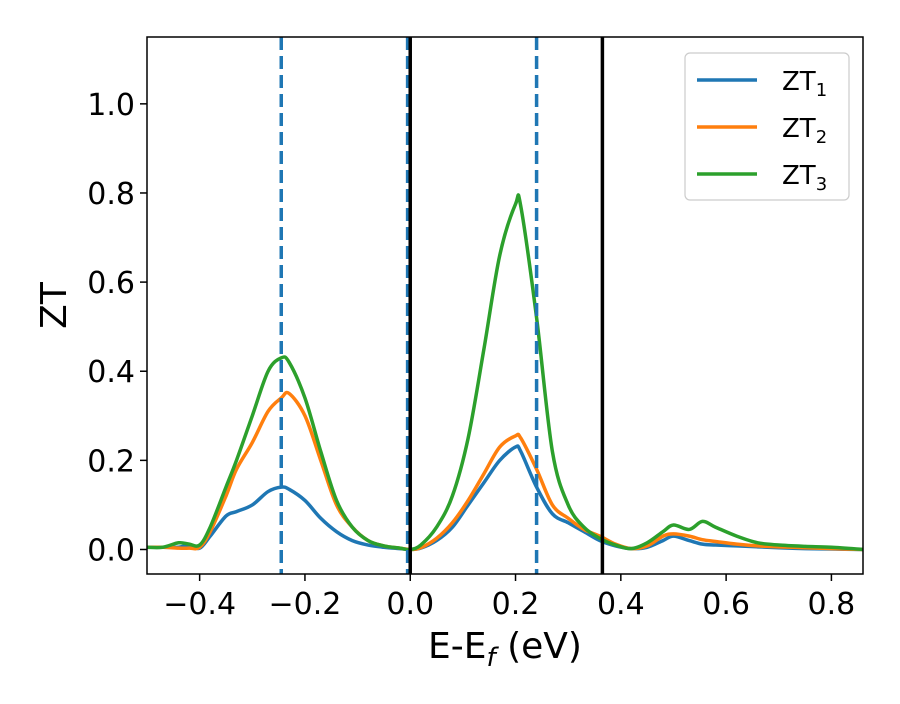 This screenshot has width=900, height=704. I want to click on x-tick-label: 0.8, so click(832, 604).